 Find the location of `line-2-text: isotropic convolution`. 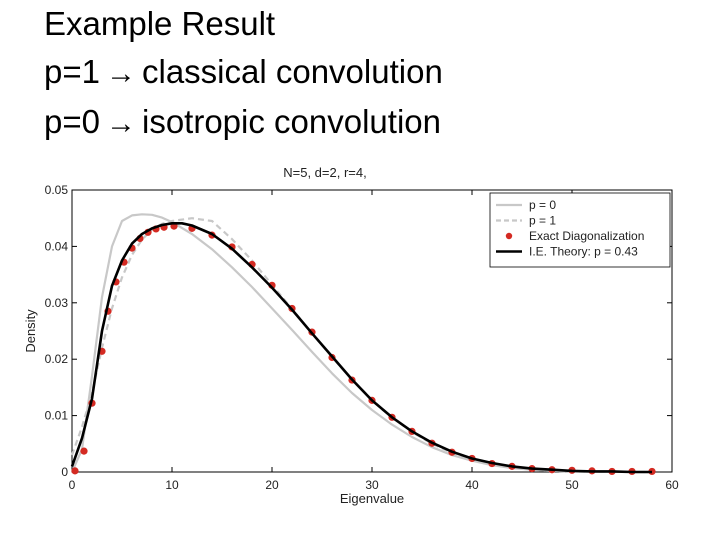

line-2-text: isotropic convolution is located at coordinates (291, 121).